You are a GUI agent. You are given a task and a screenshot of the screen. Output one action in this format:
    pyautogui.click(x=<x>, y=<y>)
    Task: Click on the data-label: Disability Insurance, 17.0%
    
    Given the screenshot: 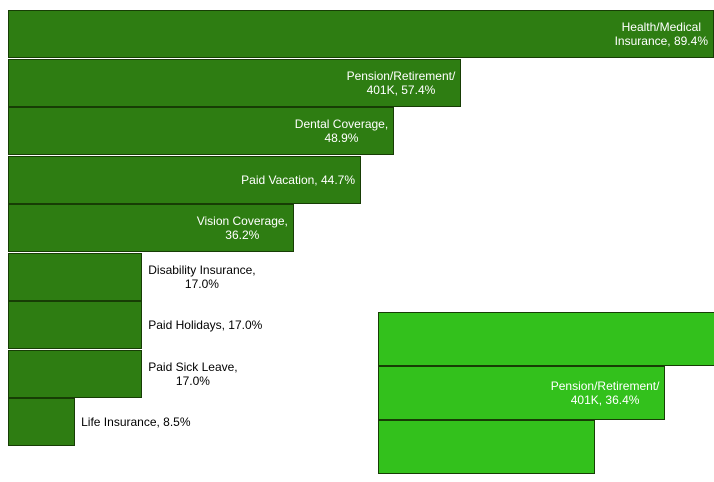 What is the action you would take?
    pyautogui.click(x=202, y=276)
    